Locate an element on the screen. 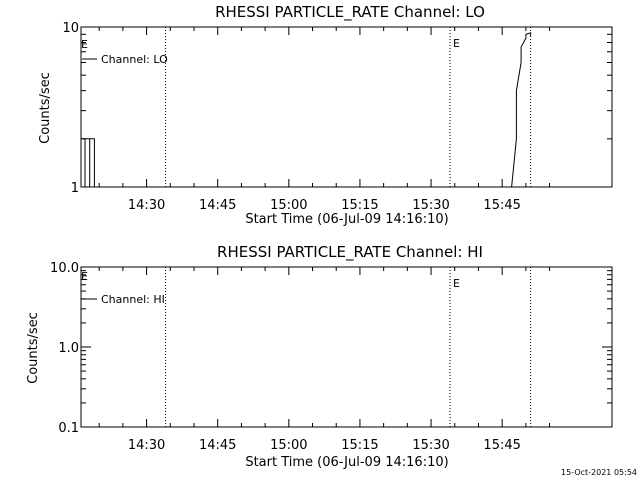 The image size is (640, 480). panel-lo-y-tick-label: 1 is located at coordinates (75, 188).